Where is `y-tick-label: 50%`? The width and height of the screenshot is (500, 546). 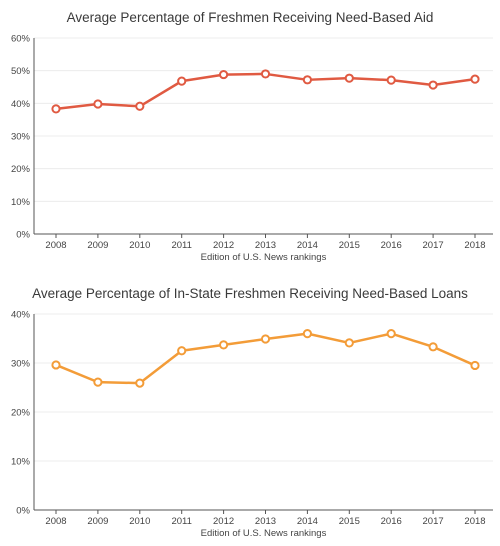 y-tick-label: 50% is located at coordinates (21, 71).